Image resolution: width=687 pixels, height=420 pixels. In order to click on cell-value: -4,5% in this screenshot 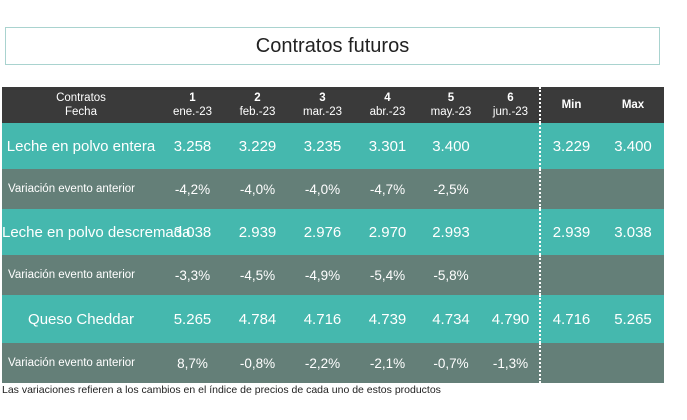, I will do `click(257, 275)`.